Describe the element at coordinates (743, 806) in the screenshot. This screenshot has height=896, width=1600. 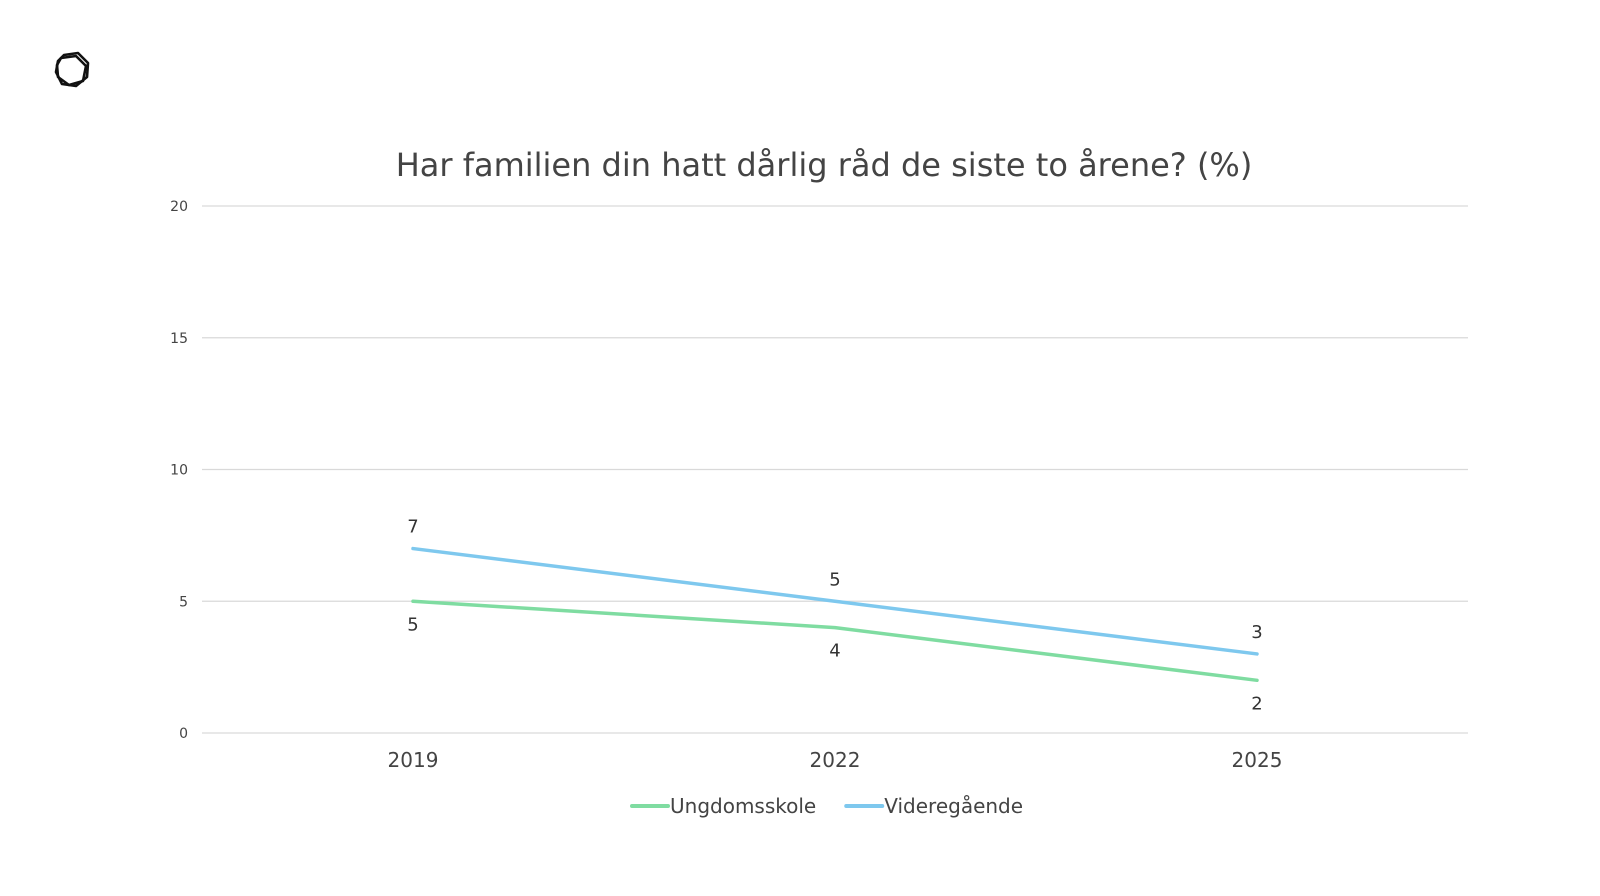
I see `legend-label: Ungdomsskole` at that location.